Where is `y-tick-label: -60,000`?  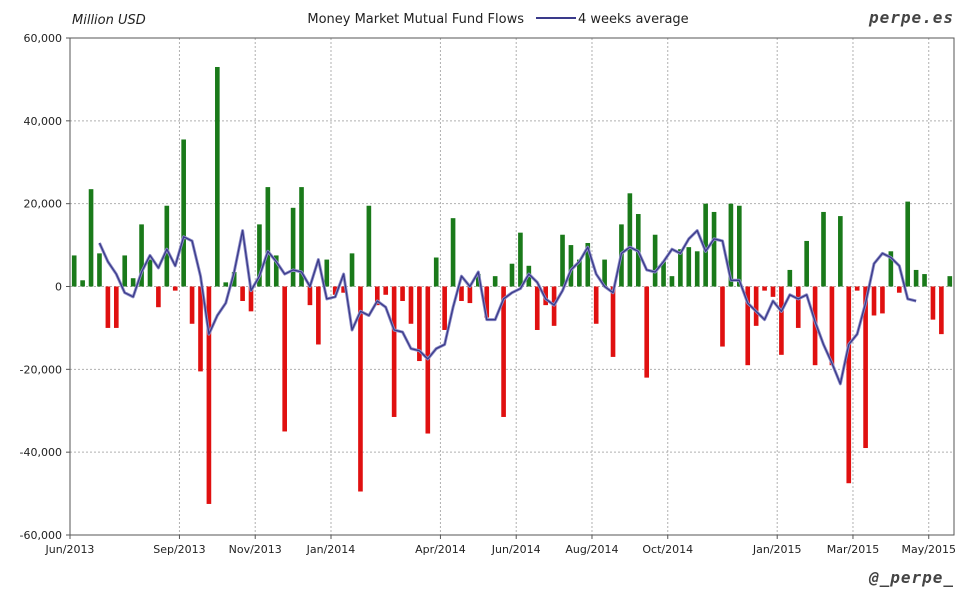 y-tick-label: -60,000 is located at coordinates (41, 535).